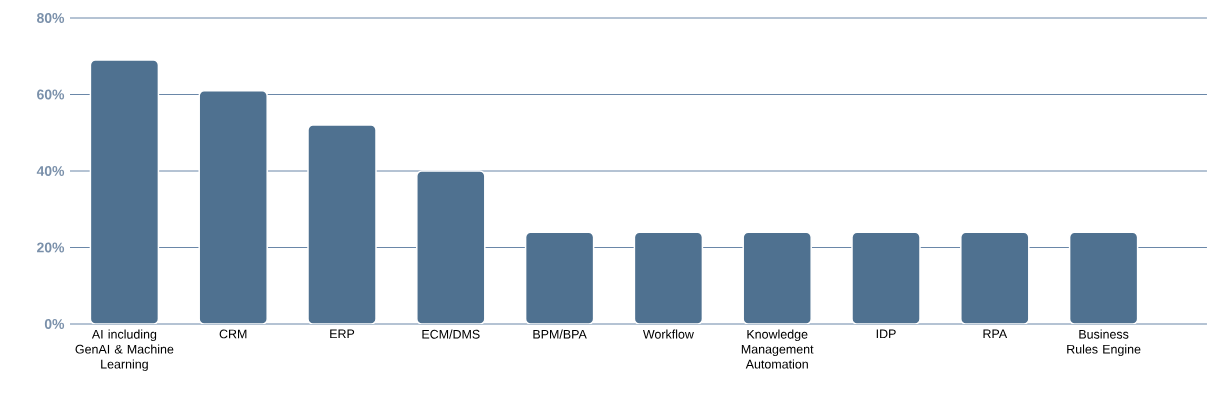 The height and width of the screenshot is (409, 1207). Describe the element at coordinates (342, 334) in the screenshot. I see `x-tick-label: ERP` at that location.